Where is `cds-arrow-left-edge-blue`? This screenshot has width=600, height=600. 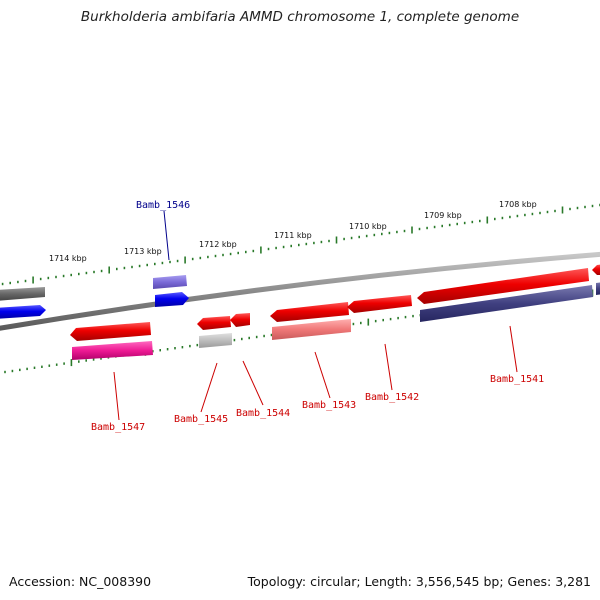
cds-arrow-left-edge-blue is located at coordinates (23, 312).